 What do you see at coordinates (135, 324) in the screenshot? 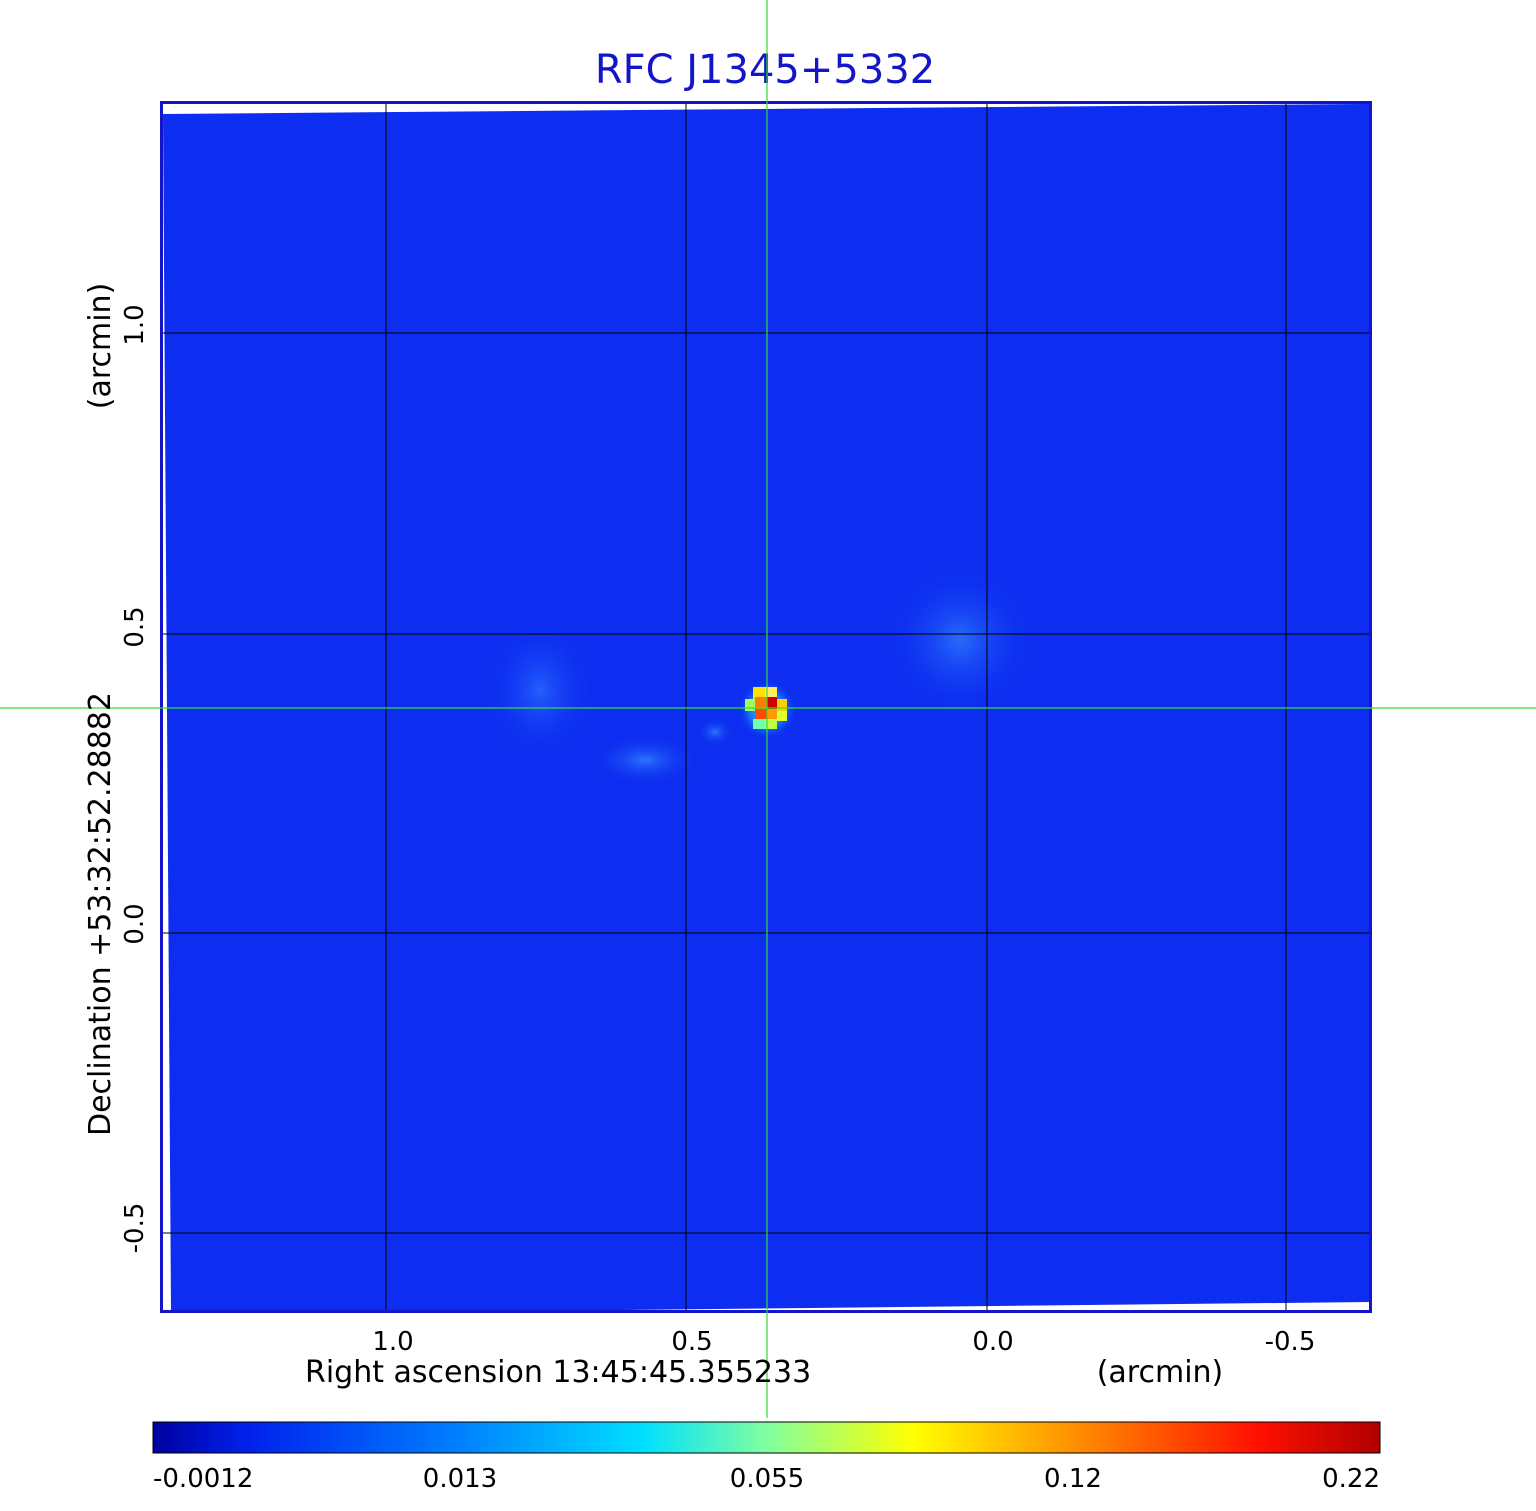
I see `y-tick-label: 1.0` at bounding box center [135, 324].